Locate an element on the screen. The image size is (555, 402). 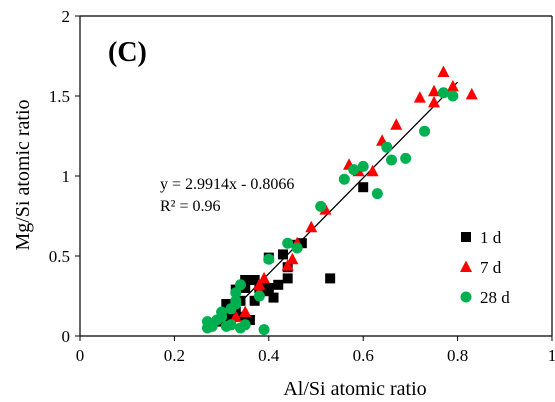
legend: 1 d 7 d 28 d is located at coordinates (485, 267).